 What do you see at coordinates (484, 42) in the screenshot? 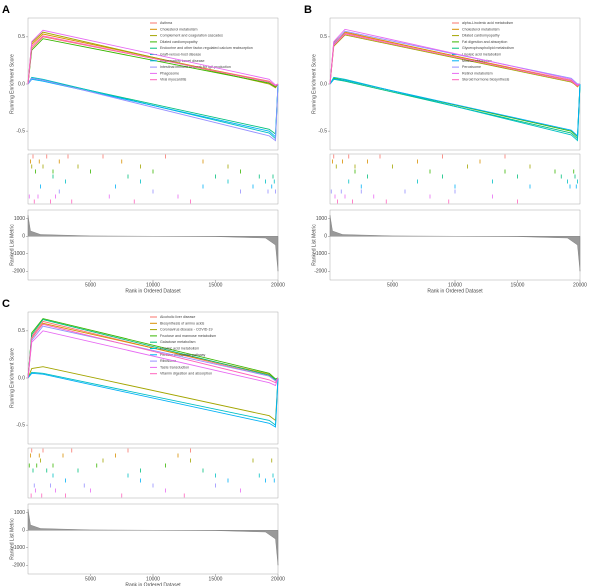
I see `legend-label: Fat digestion and absorption` at bounding box center [484, 42].